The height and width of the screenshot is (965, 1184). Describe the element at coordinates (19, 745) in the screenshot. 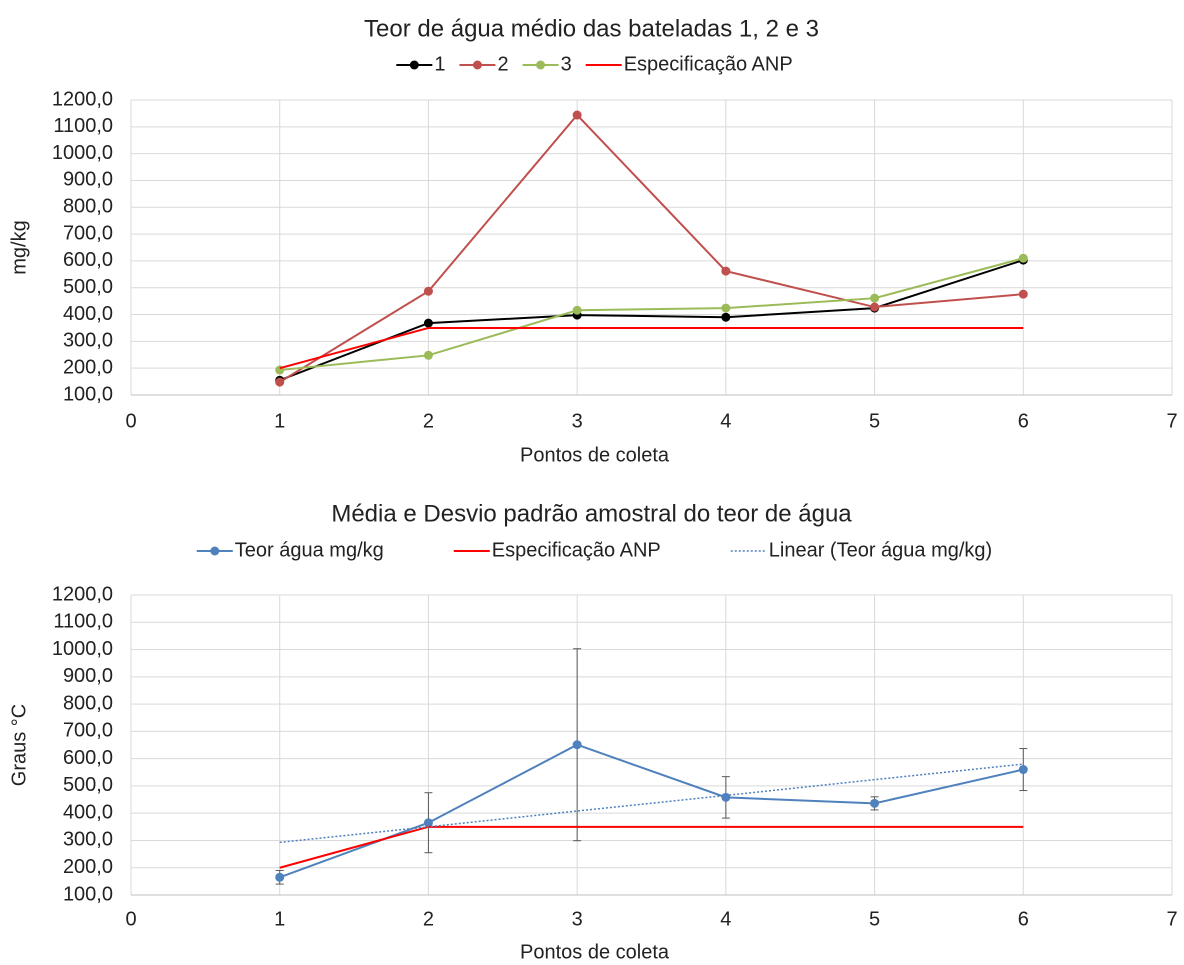

I see `y-axis-label: Graus °C` at that location.